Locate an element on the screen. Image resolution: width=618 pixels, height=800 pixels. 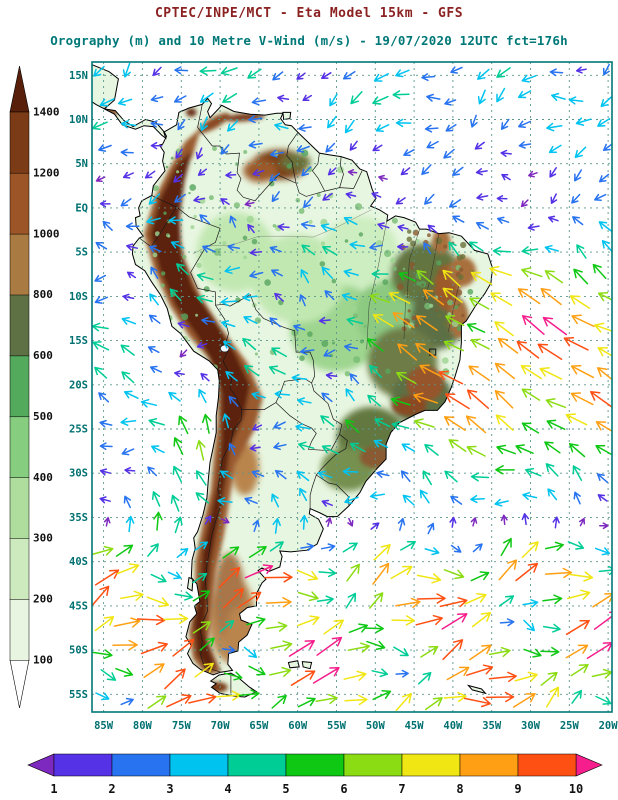
wind-colorbar-right-arrow is located at coordinates (589, 765).